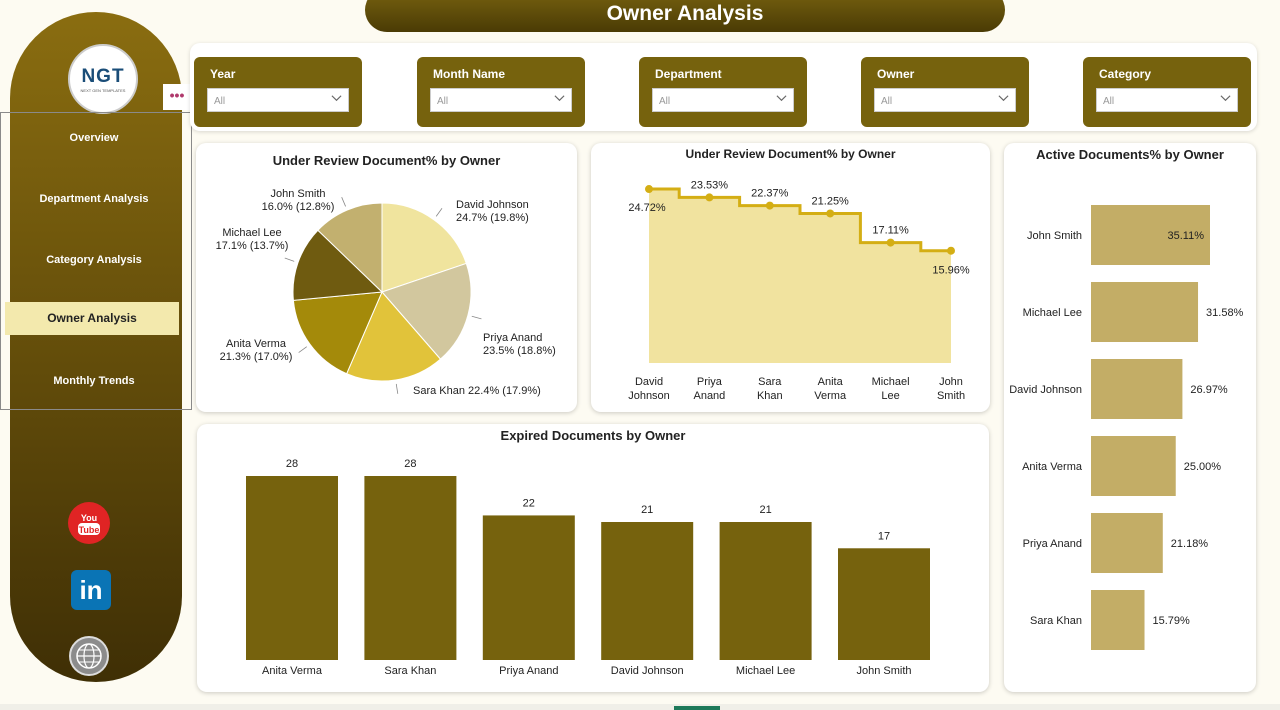  Describe the element at coordinates (1054, 236) in the screenshot. I see `hbar-category-label: John Smith` at that location.